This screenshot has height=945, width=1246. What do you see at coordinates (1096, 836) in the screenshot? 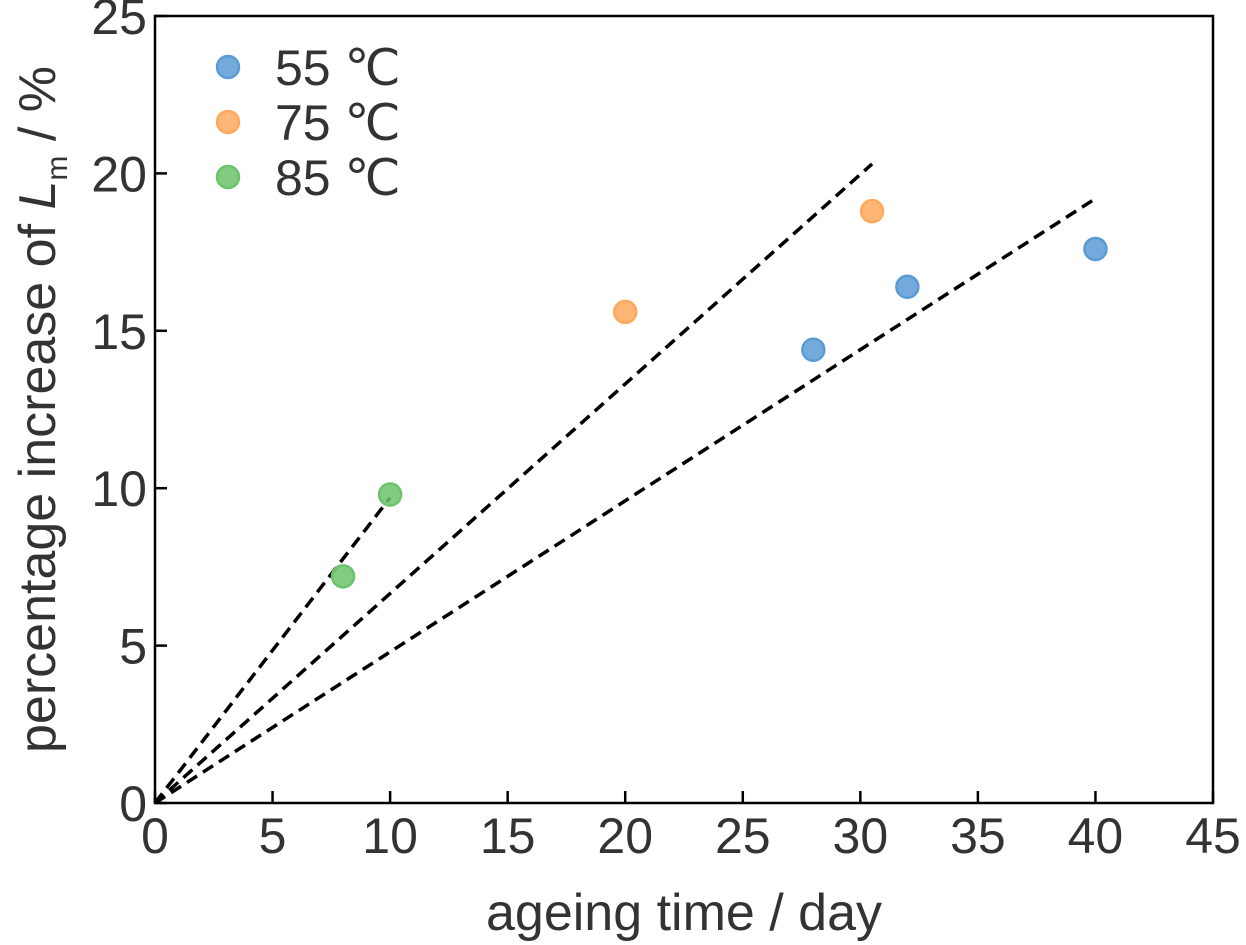
I see `x-tick-label: 40` at bounding box center [1096, 836].